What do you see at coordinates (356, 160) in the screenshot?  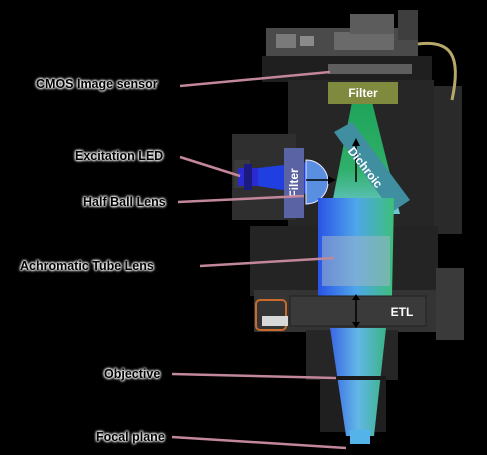 I see `emission-arrow` at bounding box center [356, 160].